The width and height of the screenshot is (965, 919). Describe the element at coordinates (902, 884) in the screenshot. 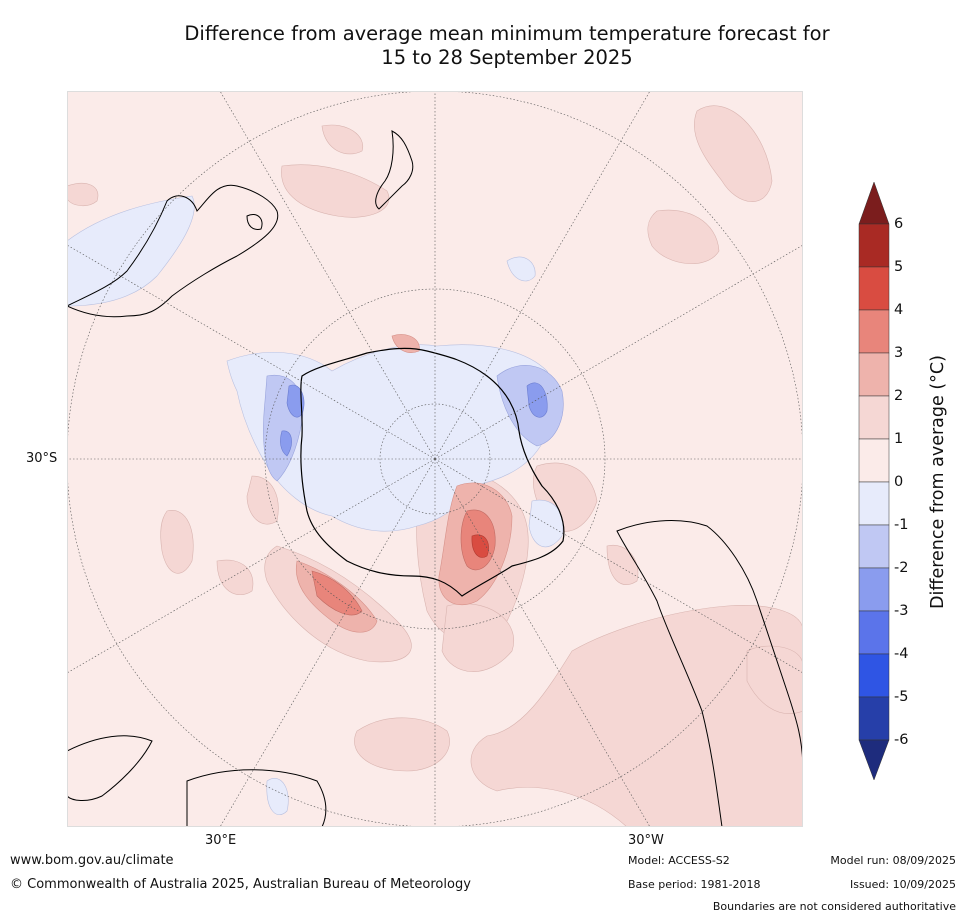

I see `footer-issued: Issued: 10/09/2025` at that location.